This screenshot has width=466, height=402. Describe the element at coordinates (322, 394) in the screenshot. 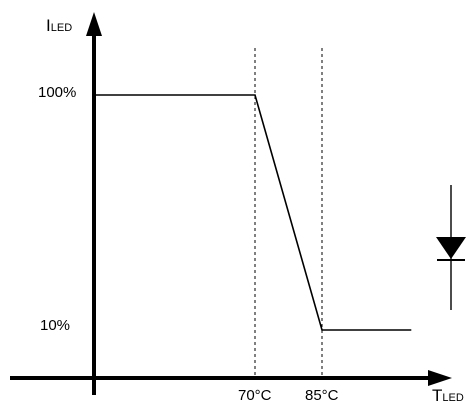

I see `x-tick-85: 85°C` at that location.